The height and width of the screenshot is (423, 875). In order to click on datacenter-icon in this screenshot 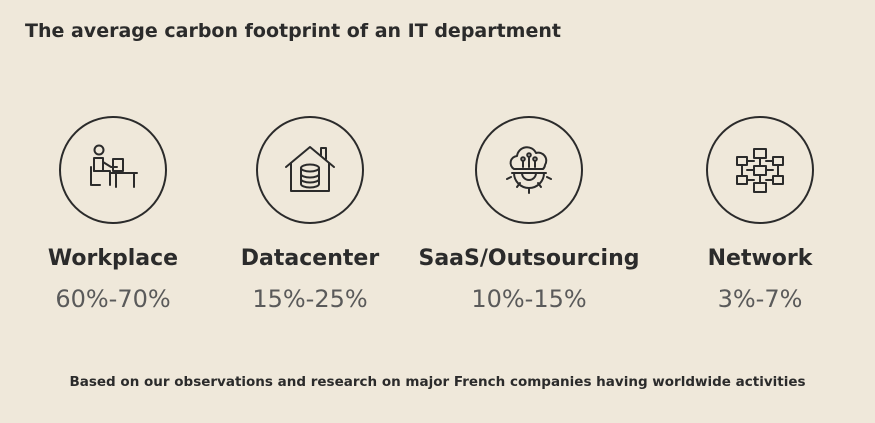, I will do `click(310, 170)`.